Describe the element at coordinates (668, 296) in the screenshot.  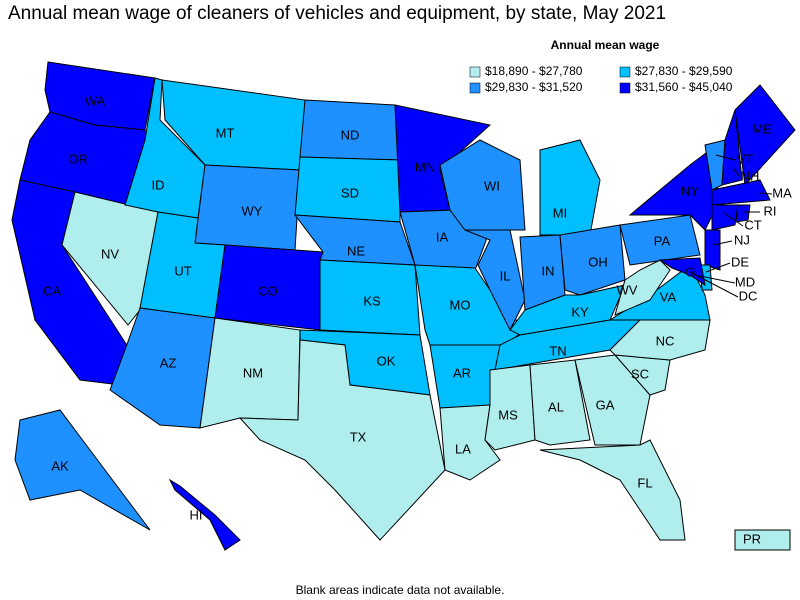
I see `state-label: VA` at that location.